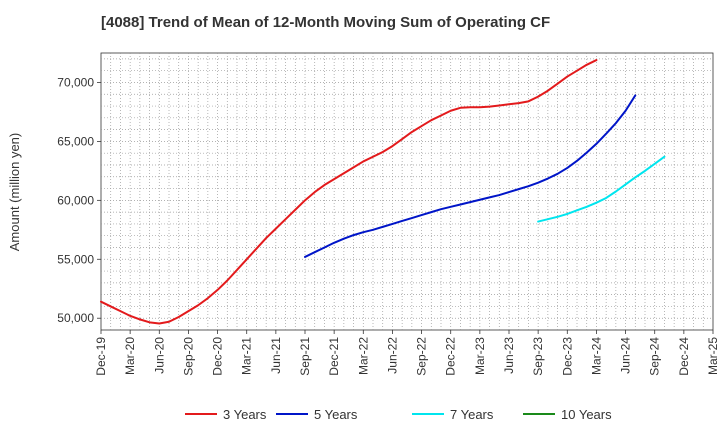 This screenshot has width=720, height=440. What do you see at coordinates (684, 356) in the screenshot?
I see `x-tick-label: Dec-24` at bounding box center [684, 356].